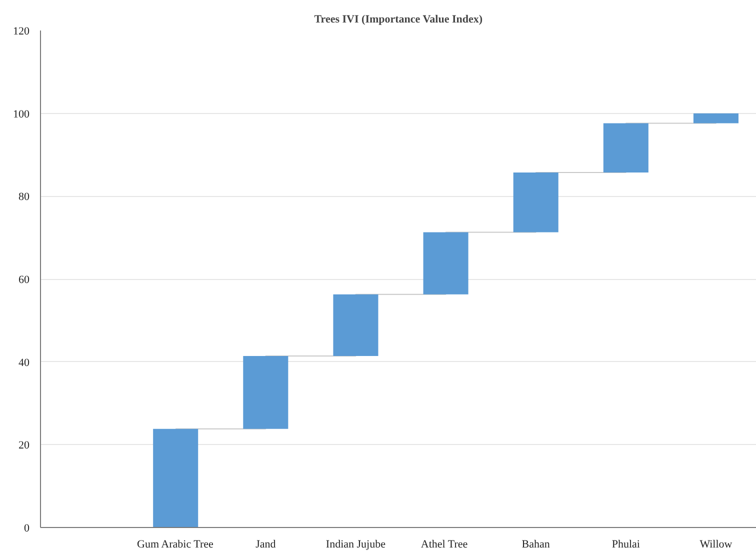 This screenshot has width=756, height=555. What do you see at coordinates (266, 544) in the screenshot?
I see `x-tick-label: Jand` at bounding box center [266, 544].